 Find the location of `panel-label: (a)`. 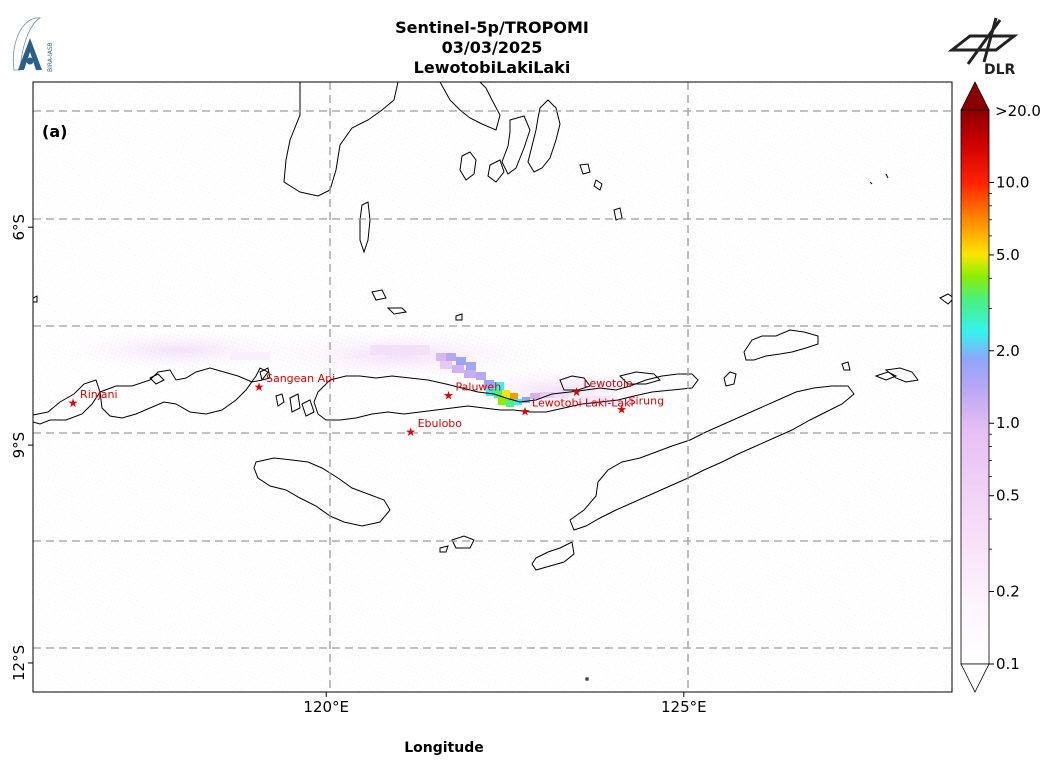

panel-label: (a) is located at coordinates (54, 131).